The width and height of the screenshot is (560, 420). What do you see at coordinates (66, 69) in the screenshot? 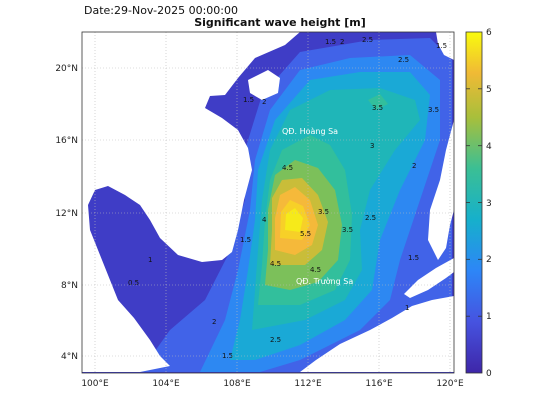
I see `lat-tick: 20°N` at bounding box center [66, 69].